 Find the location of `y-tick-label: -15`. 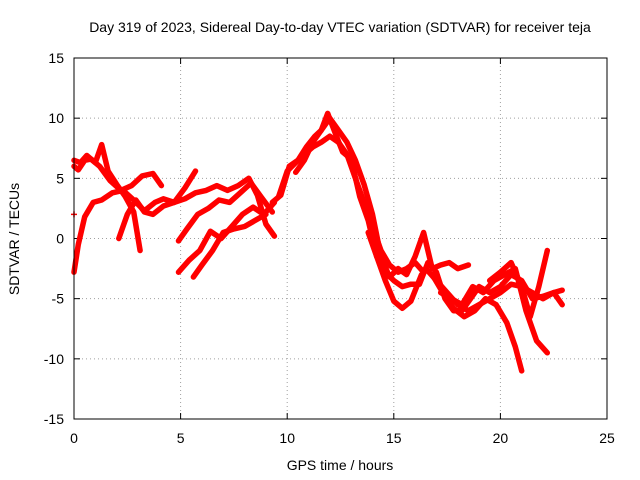

y-tick-label: -15 is located at coordinates (54, 419).